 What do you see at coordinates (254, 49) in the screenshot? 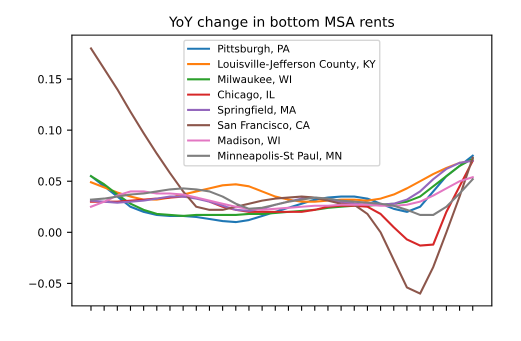
I see `legend-label: Pittsburgh, PA` at bounding box center [254, 49].